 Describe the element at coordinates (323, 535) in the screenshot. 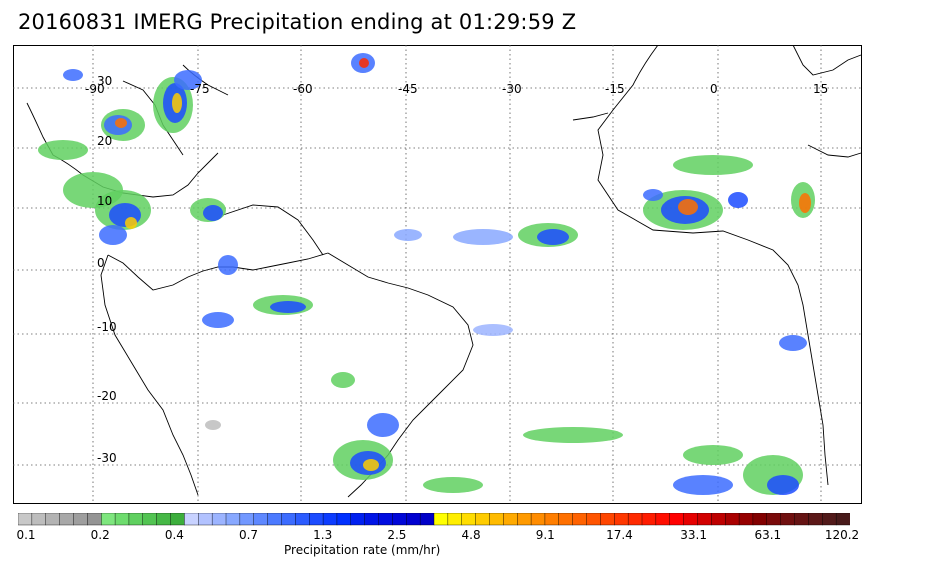

I see `colorbar-tick-label: 1.3` at that location.